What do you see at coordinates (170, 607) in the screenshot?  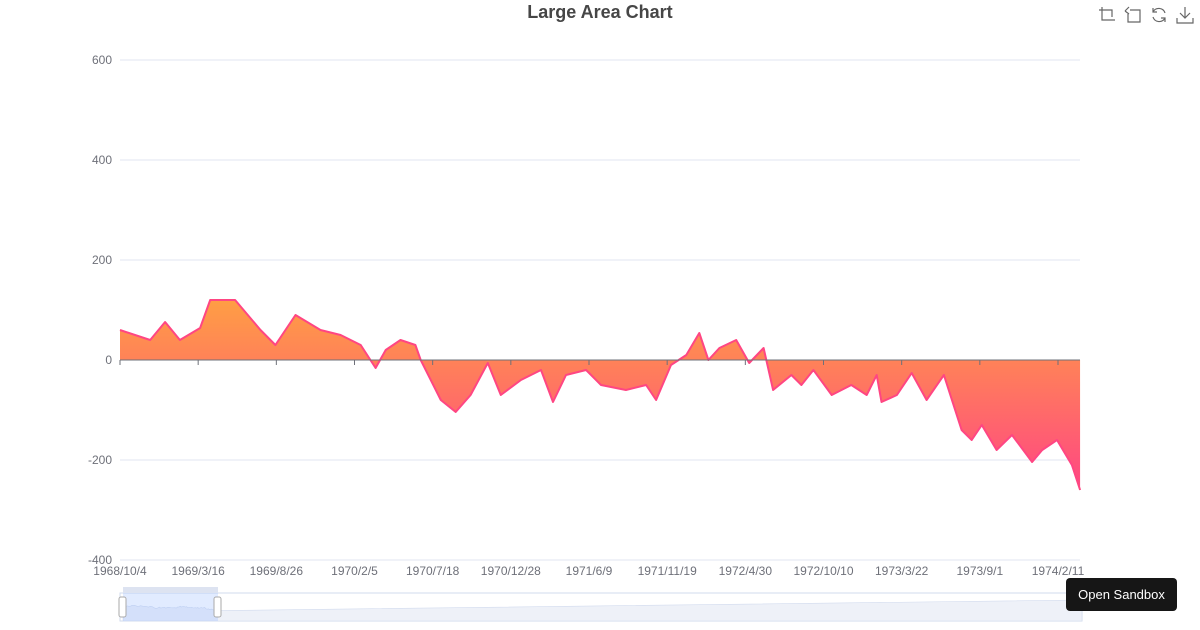 I see `datazoom-selection` at bounding box center [170, 607].